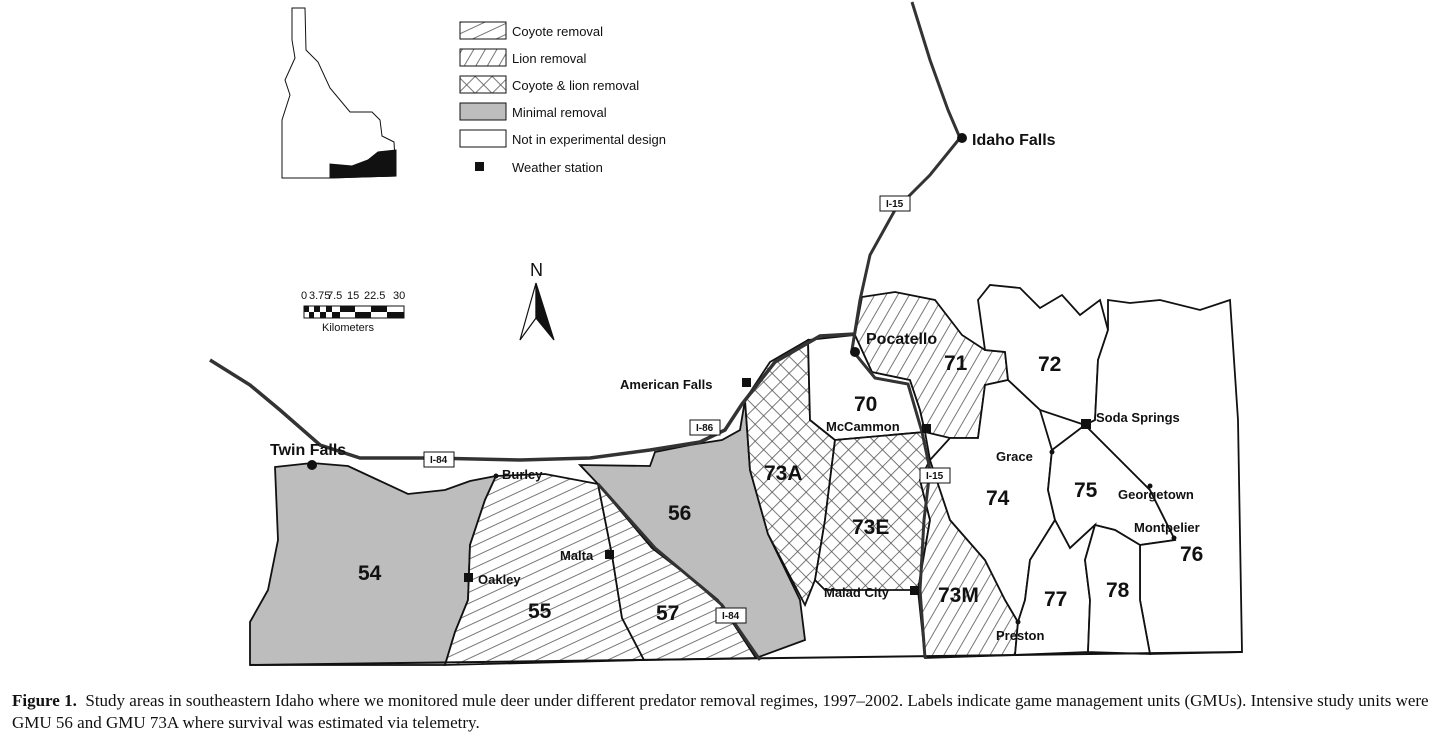  I want to click on town-preston: Preston, so click(1020, 635).